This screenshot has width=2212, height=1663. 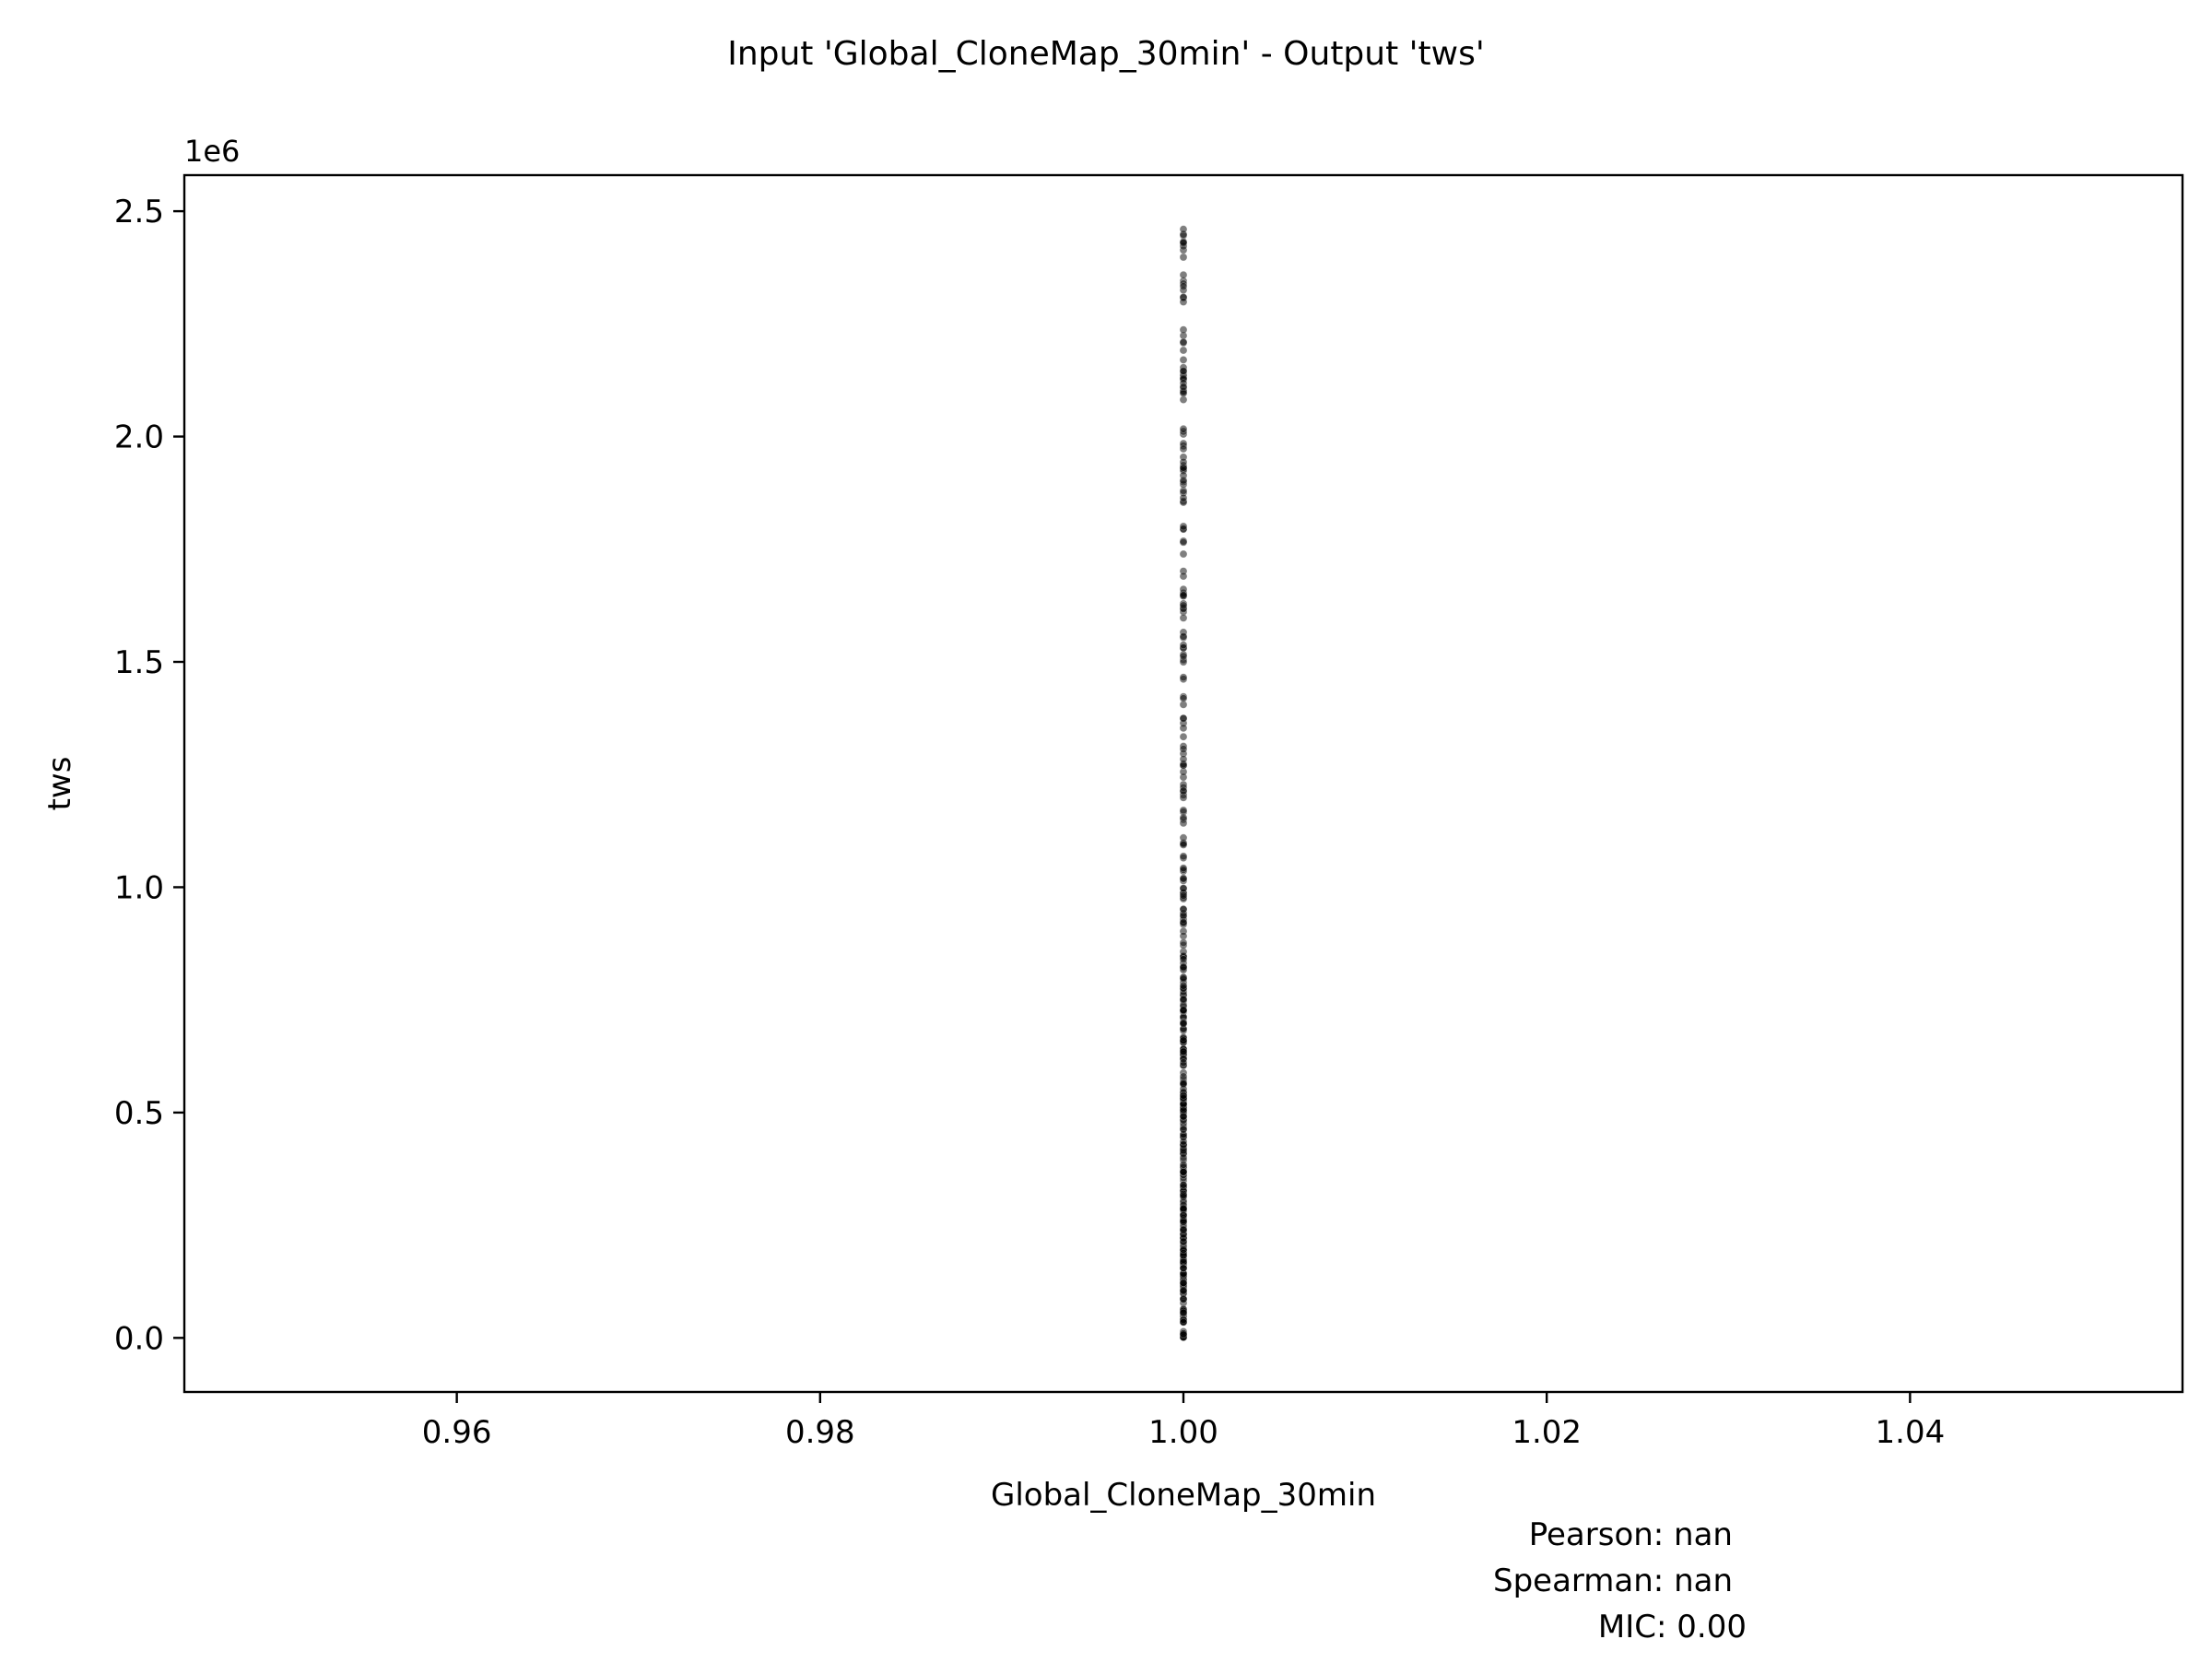 I want to click on y-tick-label: 0.5, so click(x=139, y=1113).